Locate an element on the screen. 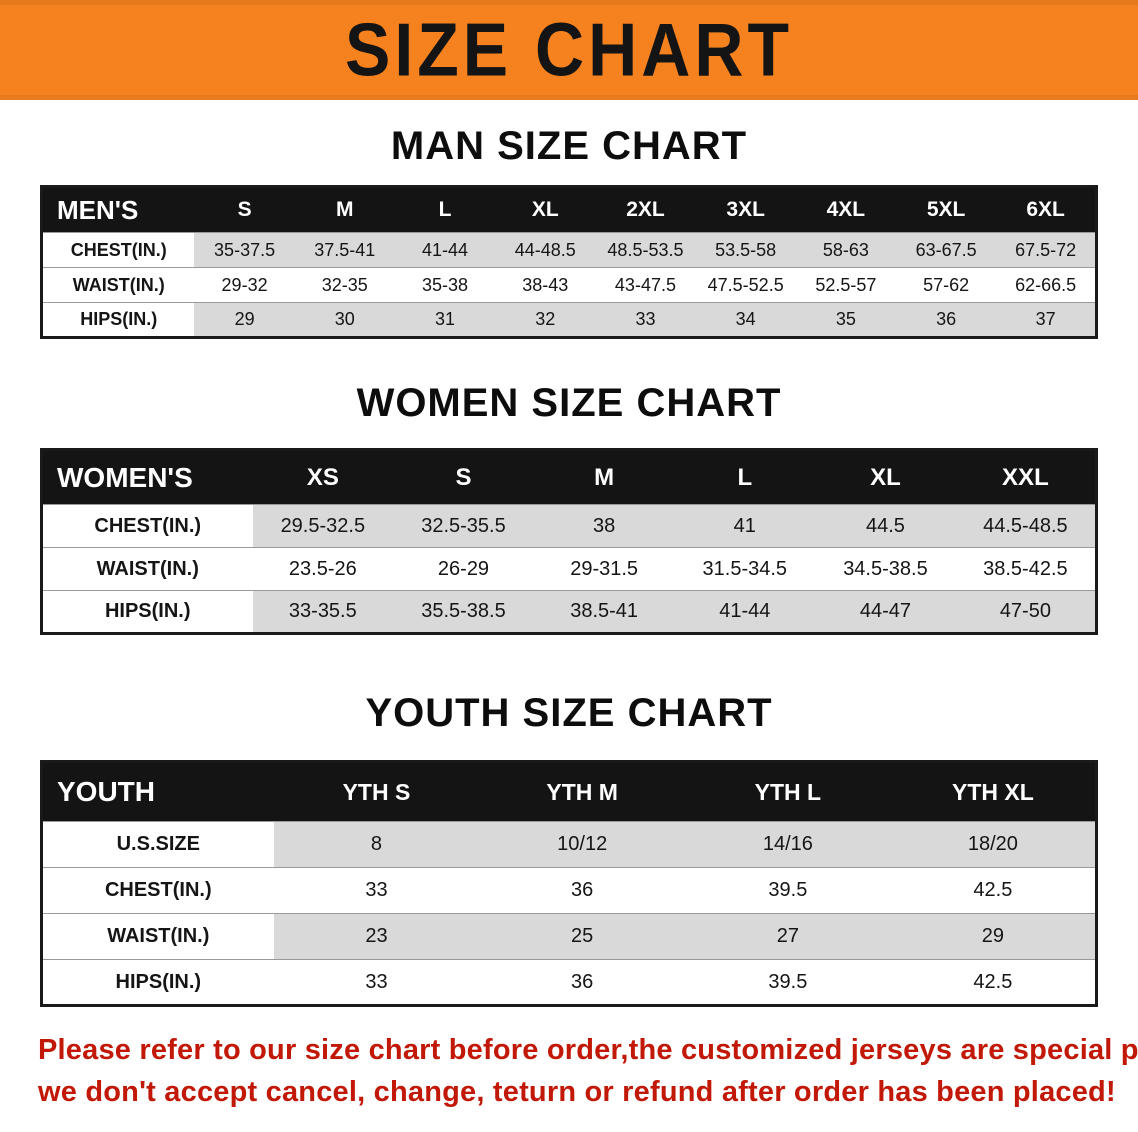  page-title: SIZE CHART is located at coordinates (569, 50).